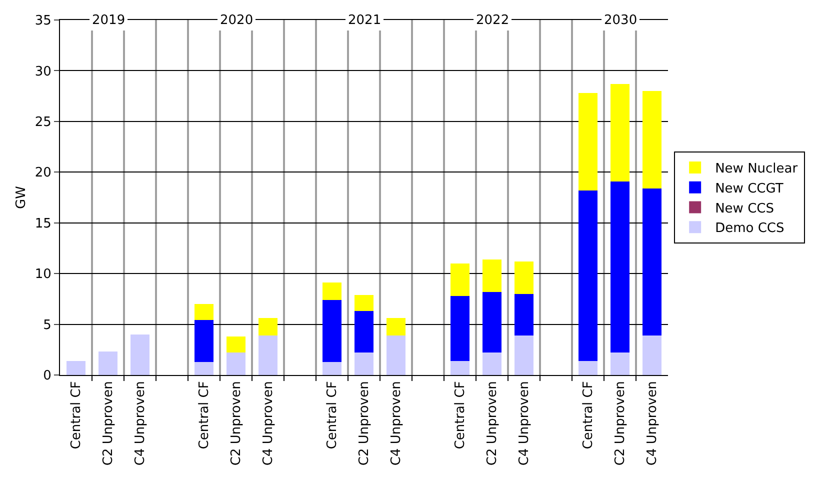 The width and height of the screenshot is (817, 495). Describe the element at coordinates (756, 169) in the screenshot. I see `legend-label: New Nuclear` at that location.